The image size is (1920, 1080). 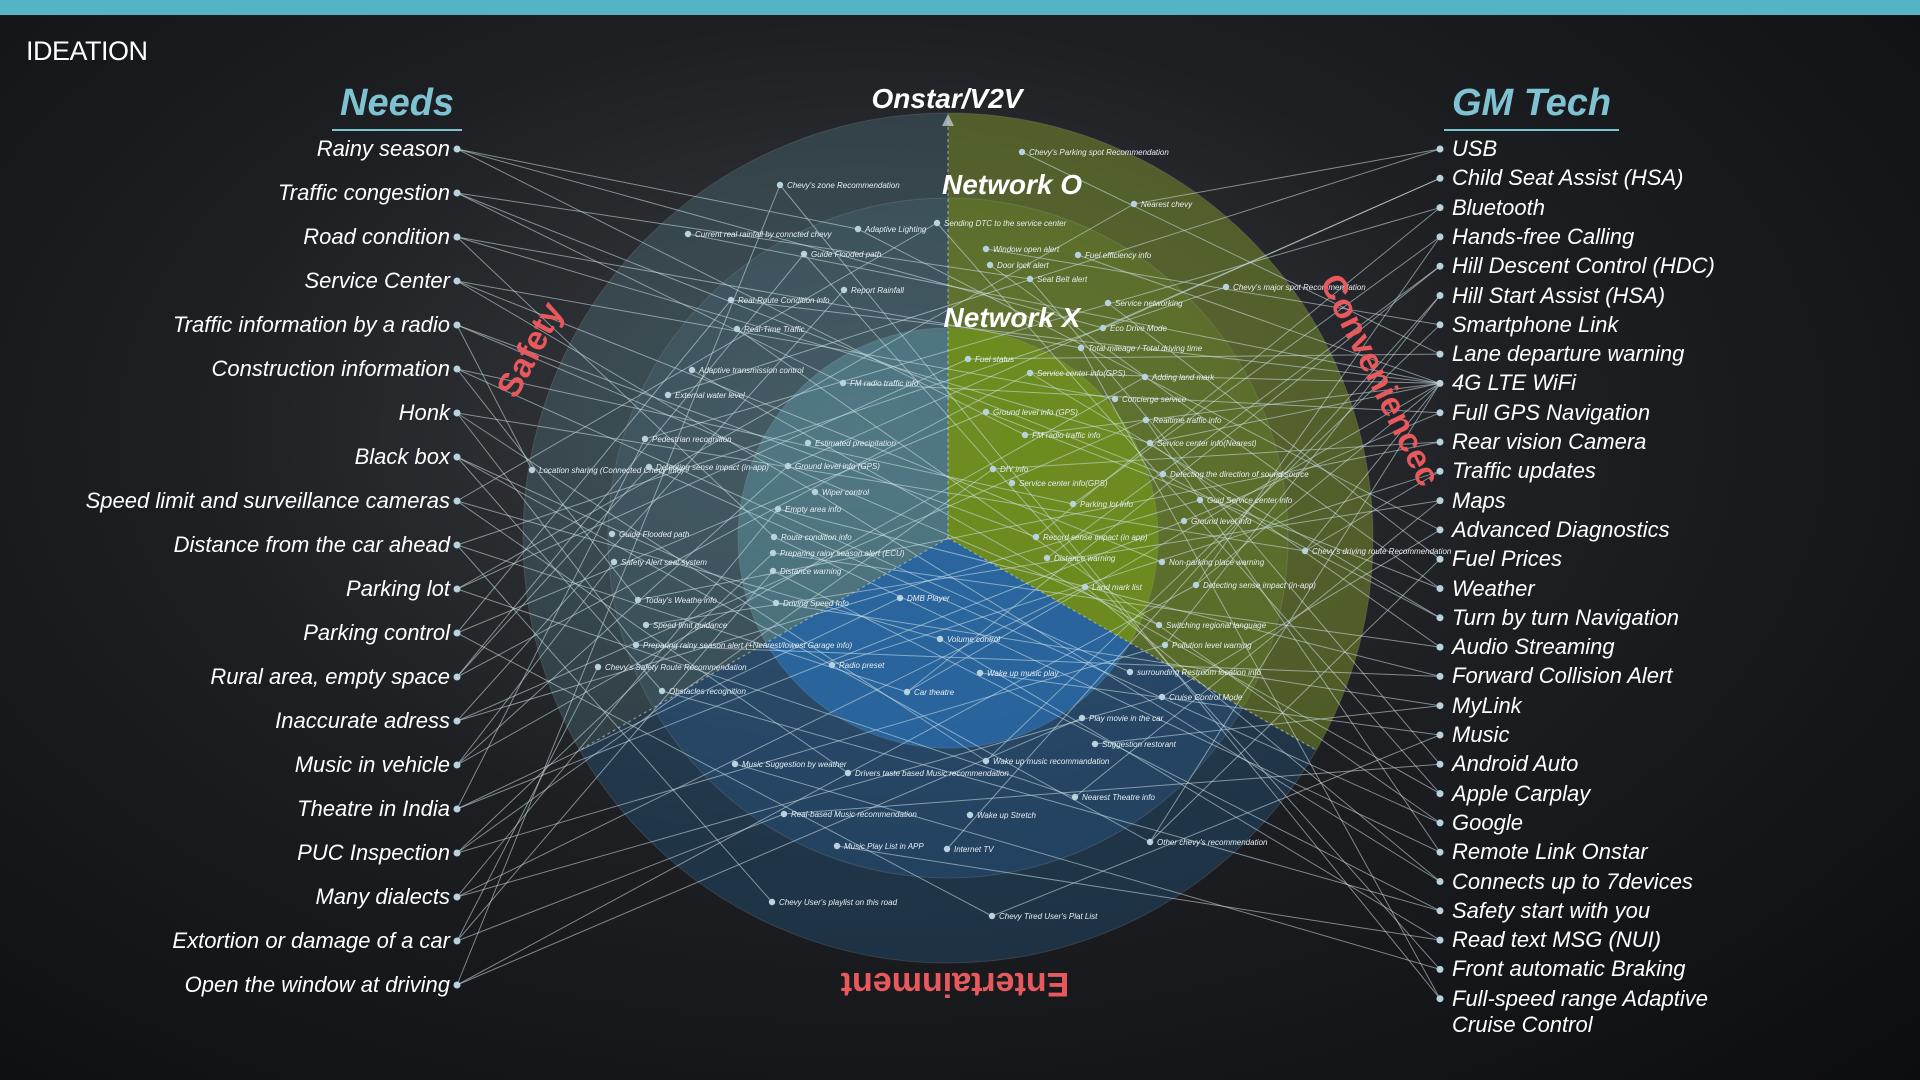 What do you see at coordinates (878, 846) in the screenshot?
I see `idea-node: Music Play List in APP` at bounding box center [878, 846].